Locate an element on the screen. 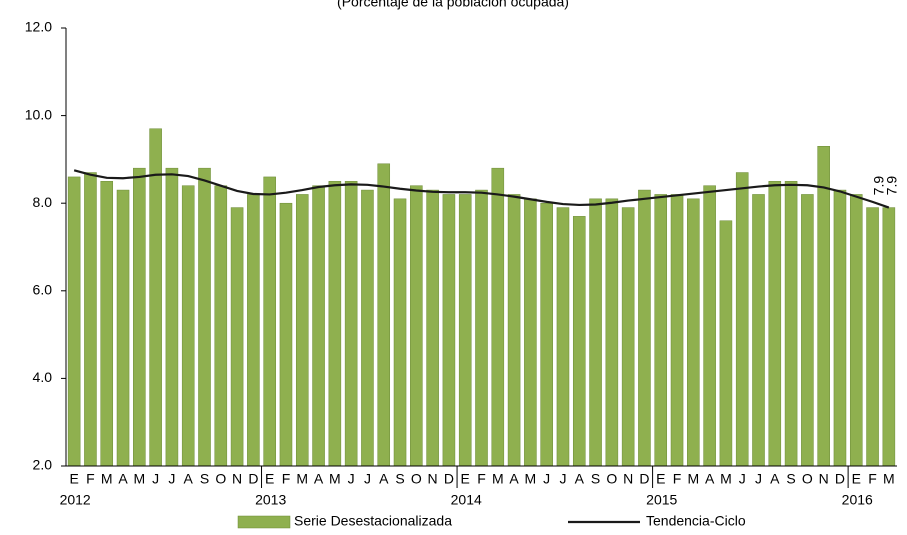 The image size is (907, 535). y-tick-label: 4.0 is located at coordinates (43, 377).